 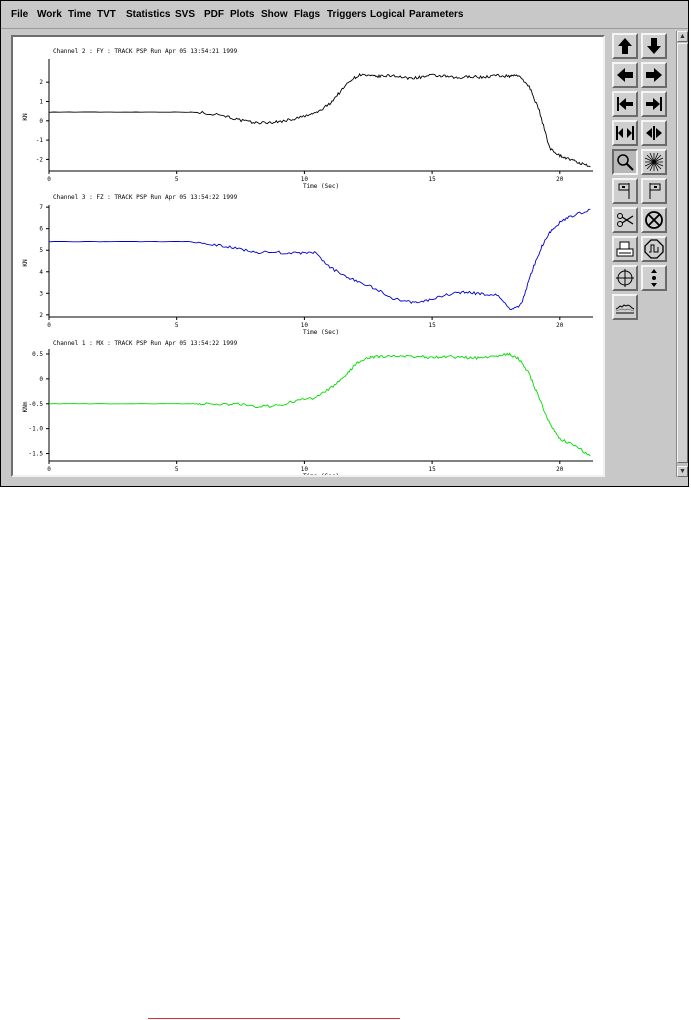 I want to click on waveform-icon, so click(x=625, y=309).